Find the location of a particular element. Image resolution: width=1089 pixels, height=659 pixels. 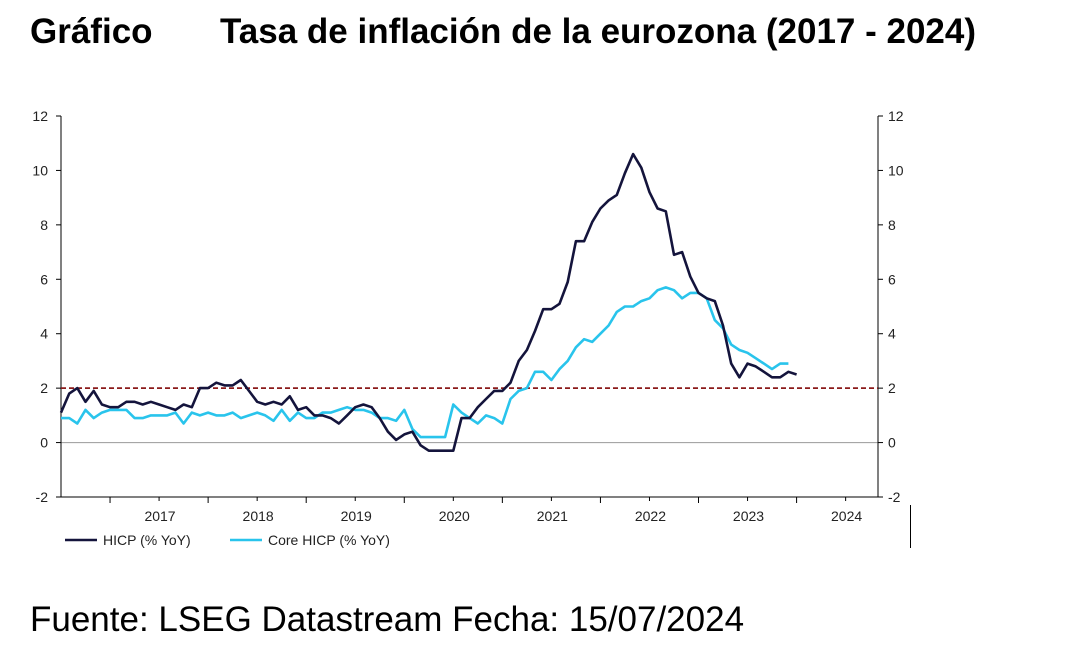

y-tick-label-right: 10 is located at coordinates (896, 170).